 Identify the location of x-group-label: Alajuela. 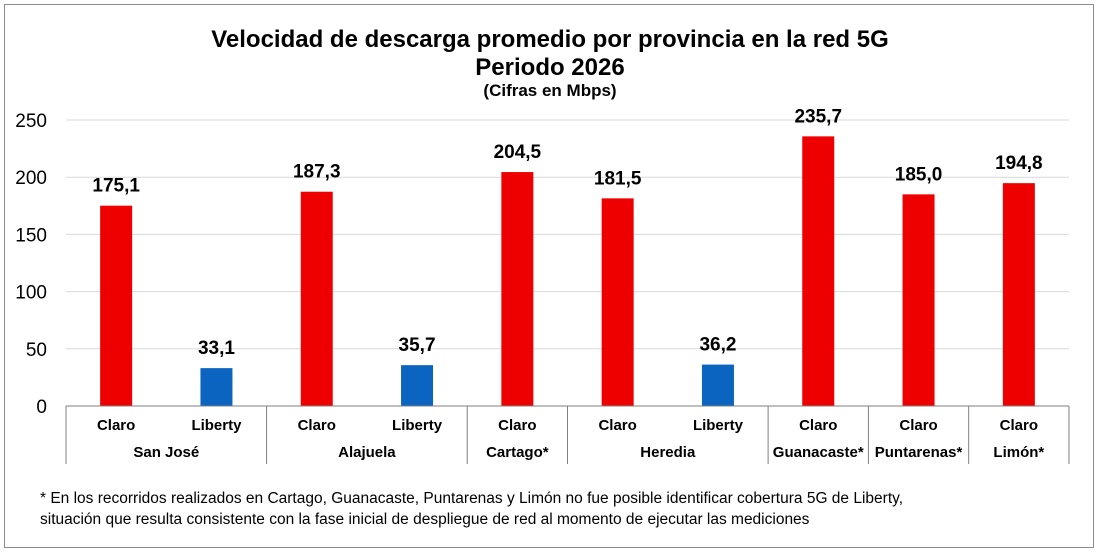
(367, 452).